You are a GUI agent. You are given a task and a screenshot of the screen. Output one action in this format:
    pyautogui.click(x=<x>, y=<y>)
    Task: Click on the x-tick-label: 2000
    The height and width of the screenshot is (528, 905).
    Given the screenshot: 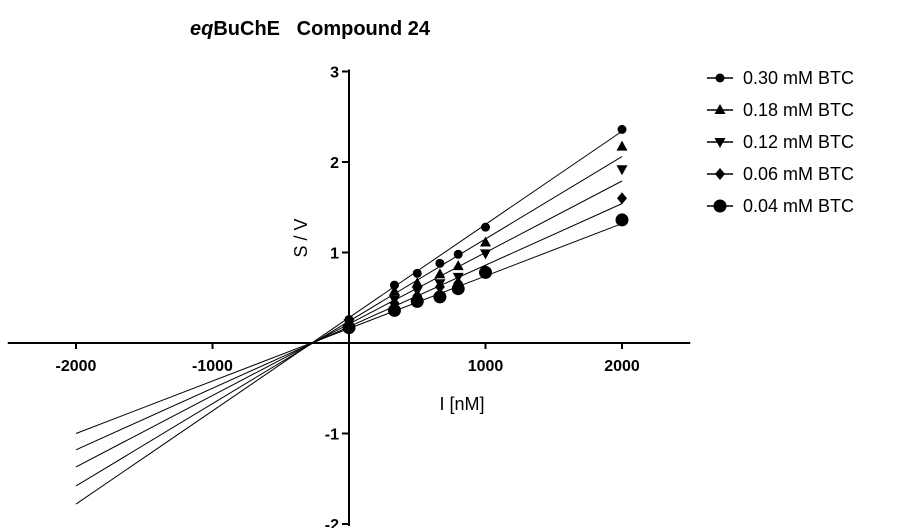 What is the action you would take?
    pyautogui.click(x=622, y=366)
    